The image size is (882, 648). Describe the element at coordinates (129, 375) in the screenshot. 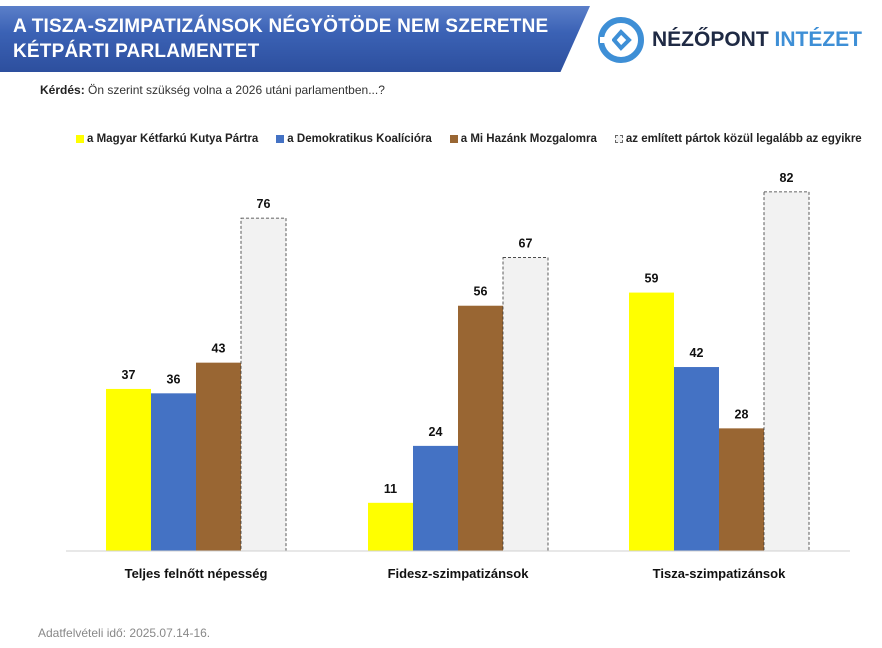

I see `data-label: 37` at that location.